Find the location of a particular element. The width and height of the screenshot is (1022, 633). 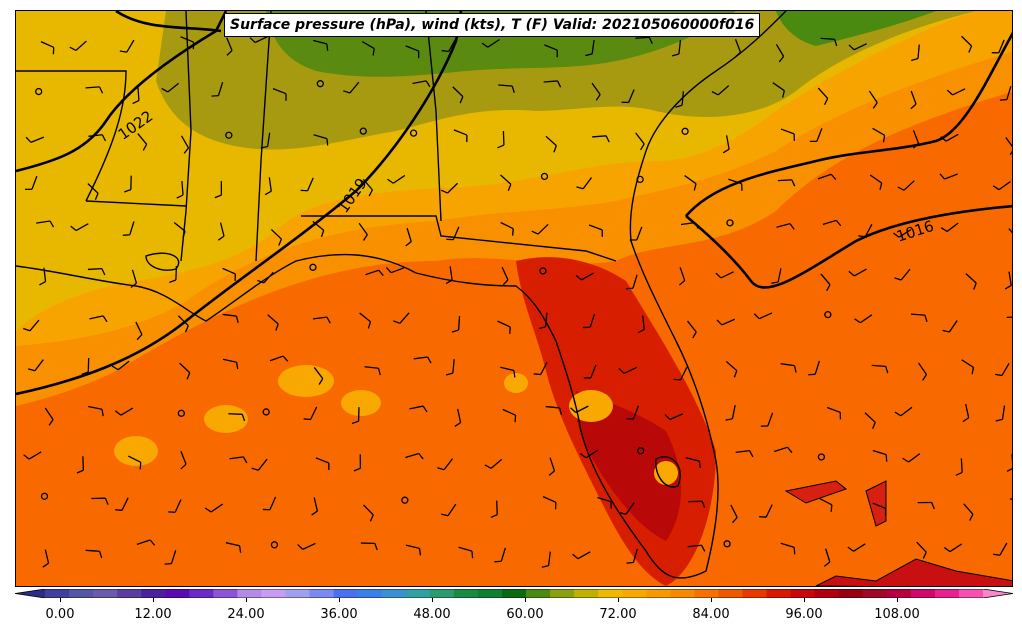

tick-label: 12.00 is located at coordinates (153, 614).